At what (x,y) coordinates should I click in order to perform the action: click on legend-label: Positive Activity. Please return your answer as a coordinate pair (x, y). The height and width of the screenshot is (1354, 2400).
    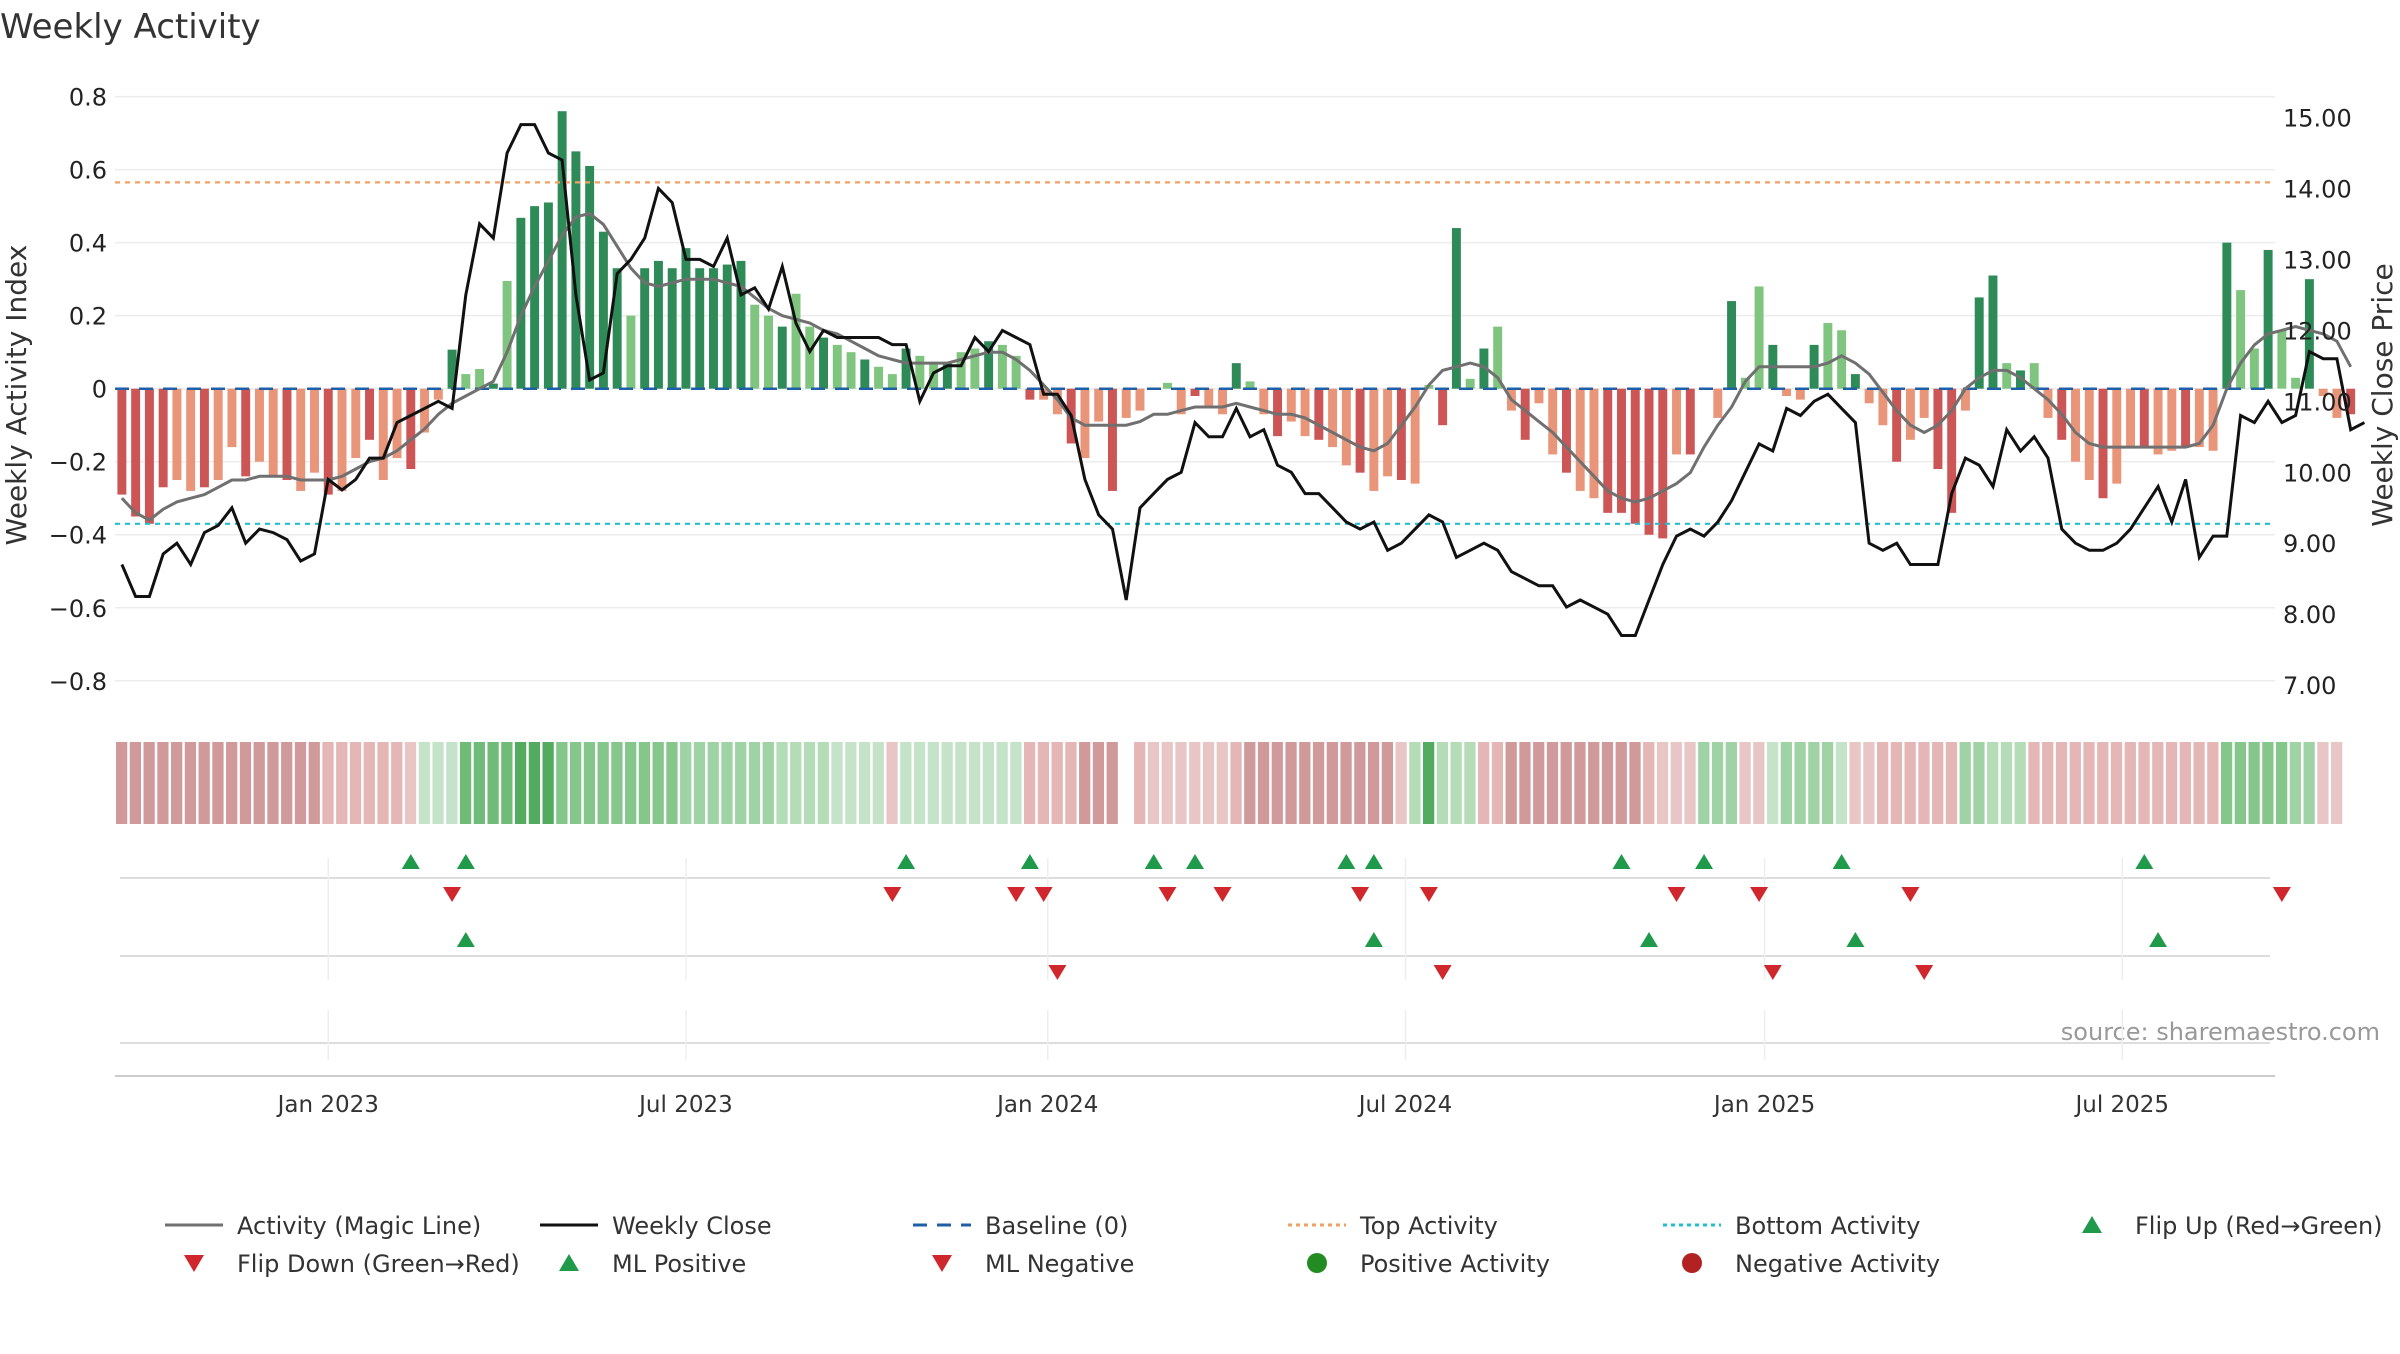
    Looking at the image, I should click on (1455, 1264).